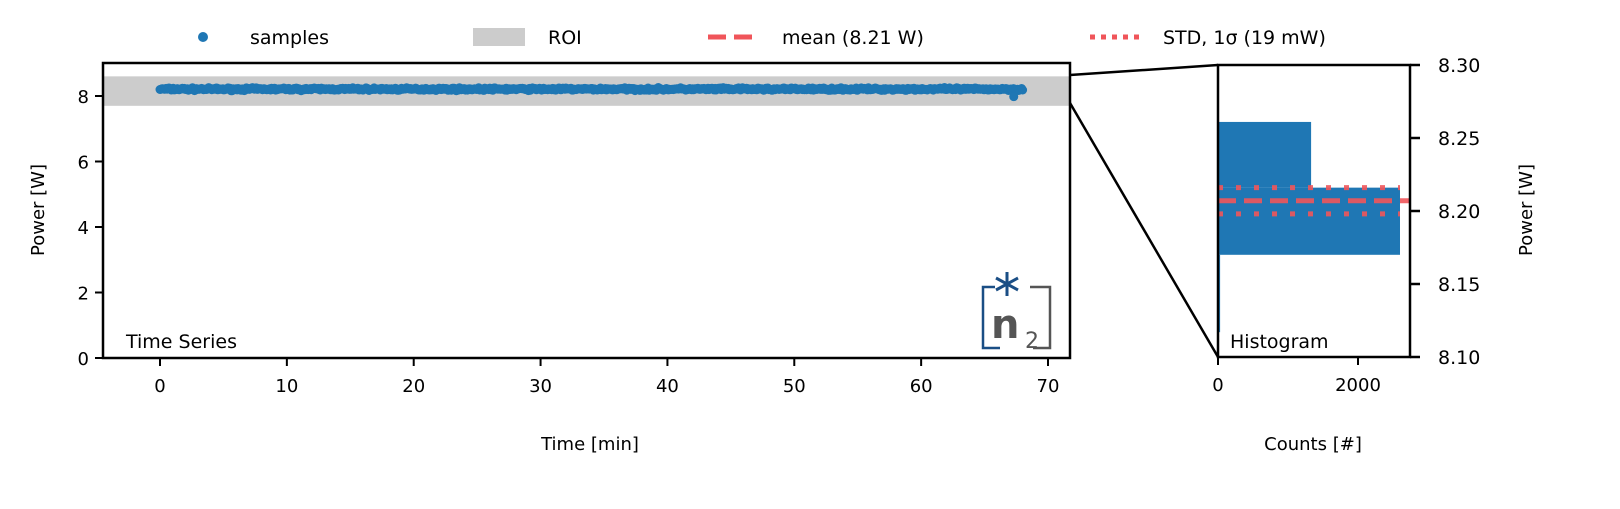  Describe the element at coordinates (667, 386) in the screenshot. I see `ts-xtick-label: 40` at that location.